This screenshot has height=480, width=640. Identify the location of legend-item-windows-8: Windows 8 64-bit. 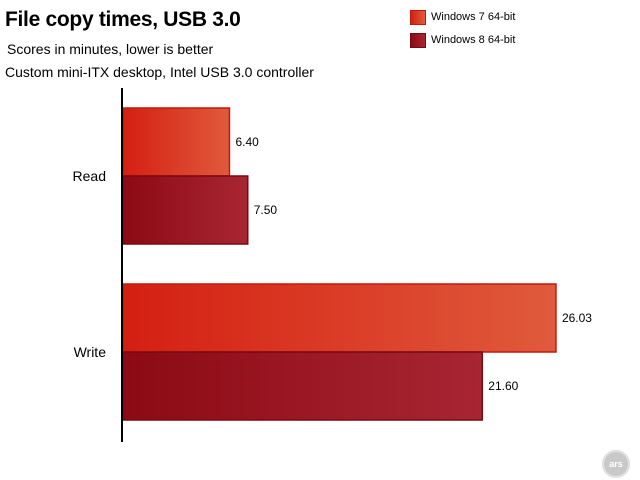
(462, 40).